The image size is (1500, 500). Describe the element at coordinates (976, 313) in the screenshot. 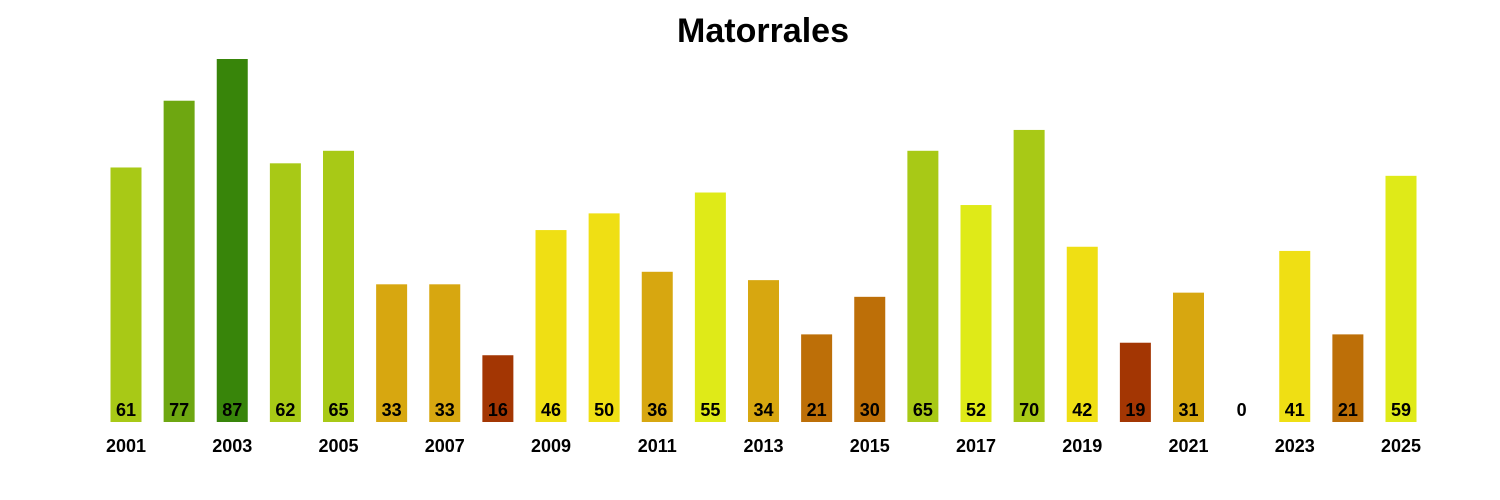

I see `bar-2017` at that location.